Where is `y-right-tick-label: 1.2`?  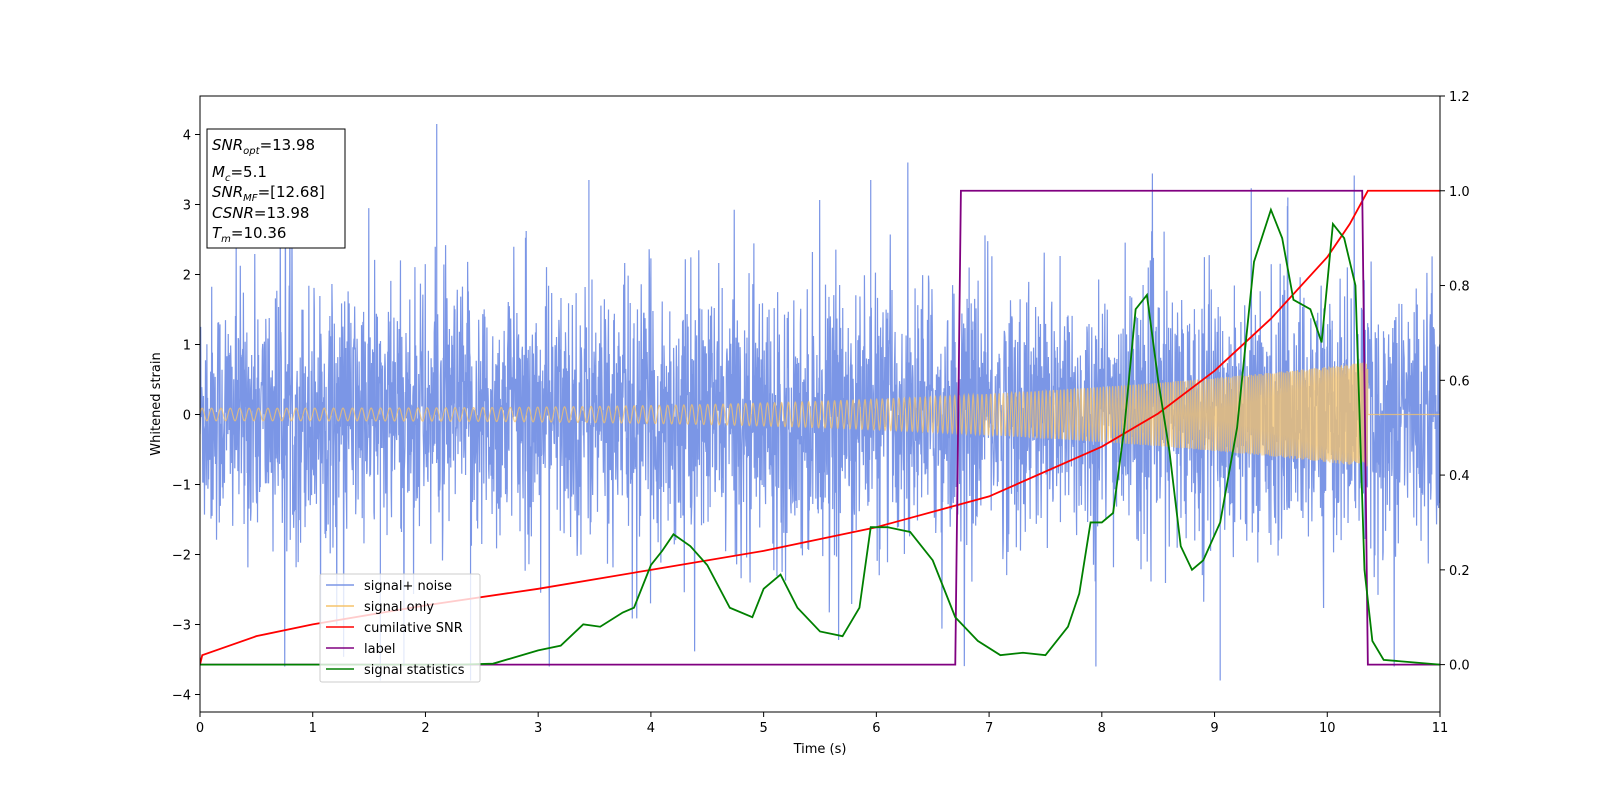 y-right-tick-label: 1.2 is located at coordinates (1459, 97).